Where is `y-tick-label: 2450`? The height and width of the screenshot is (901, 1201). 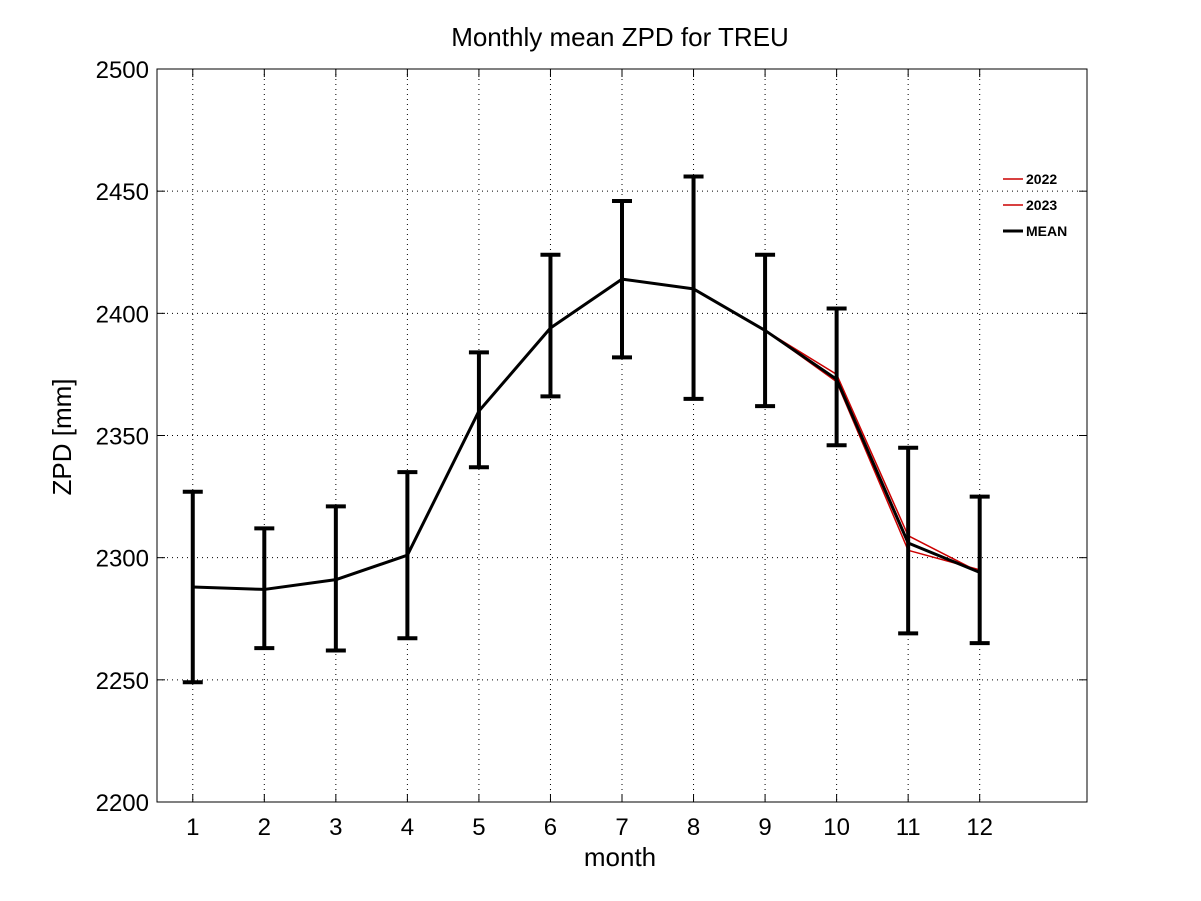 y-tick-label: 2450 is located at coordinates (122, 192).